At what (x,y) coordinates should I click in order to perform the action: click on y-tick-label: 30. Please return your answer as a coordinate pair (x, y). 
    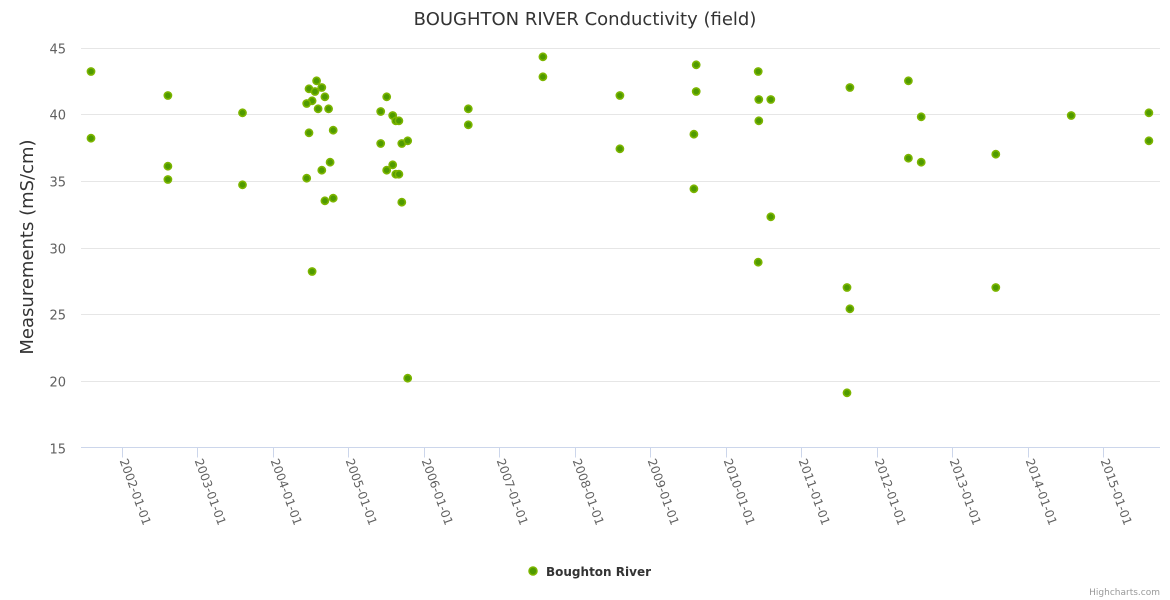
    Looking at the image, I should click on (57, 250).